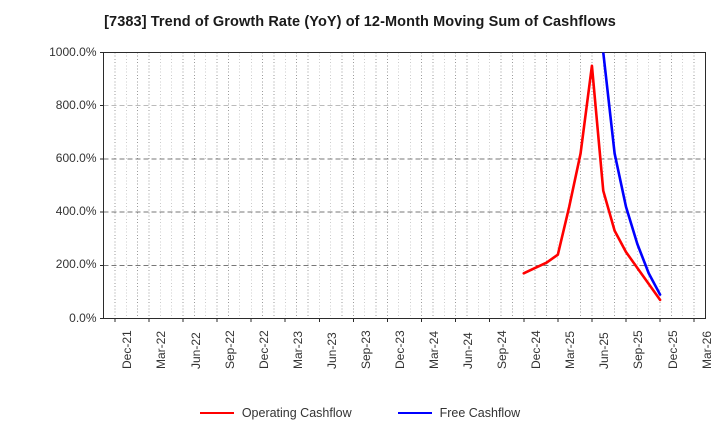  Describe the element at coordinates (468, 350) in the screenshot. I see `x-axis-tick-label: Jun-24` at that location.